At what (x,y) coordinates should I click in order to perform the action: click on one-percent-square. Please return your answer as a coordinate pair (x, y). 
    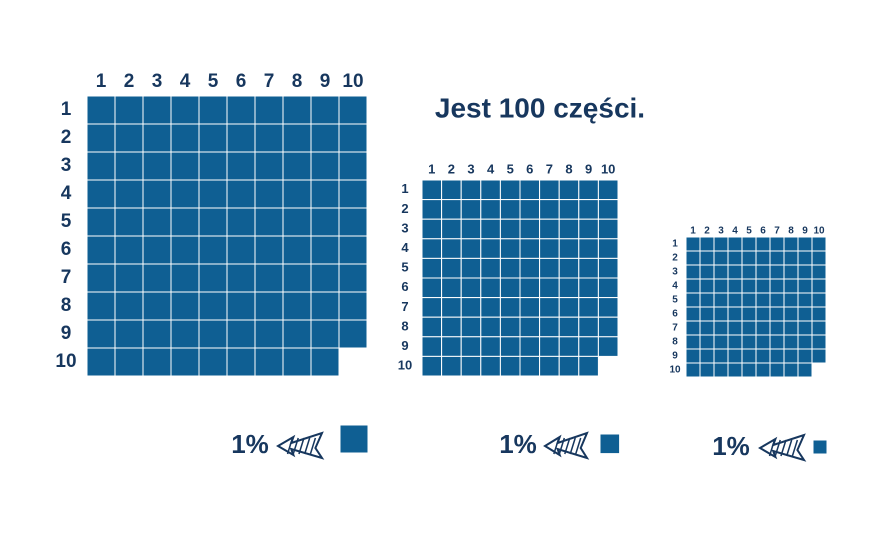
    Looking at the image, I should click on (610, 444).